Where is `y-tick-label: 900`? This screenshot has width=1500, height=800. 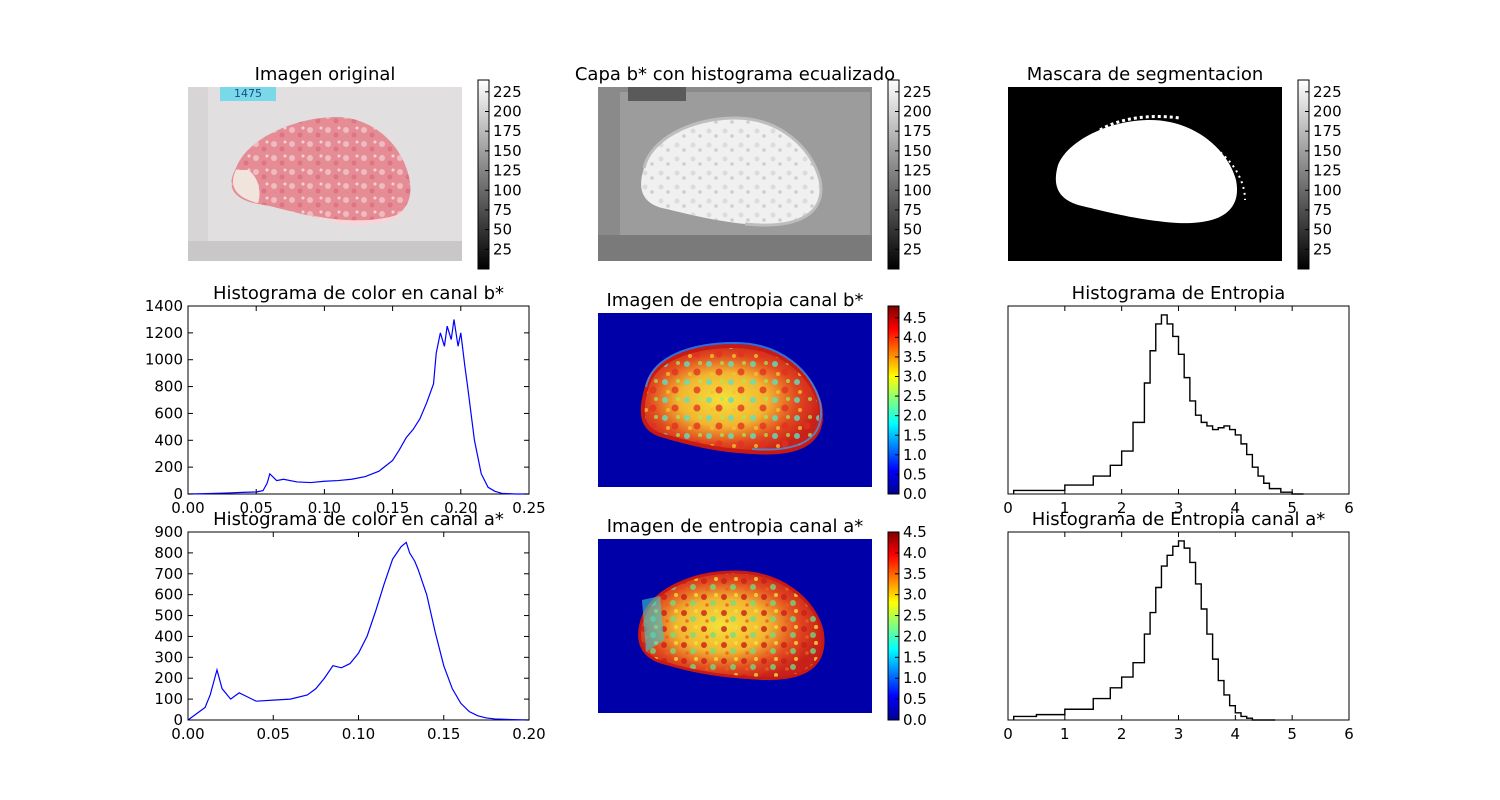
y-tick-label: 900 is located at coordinates (168, 532).